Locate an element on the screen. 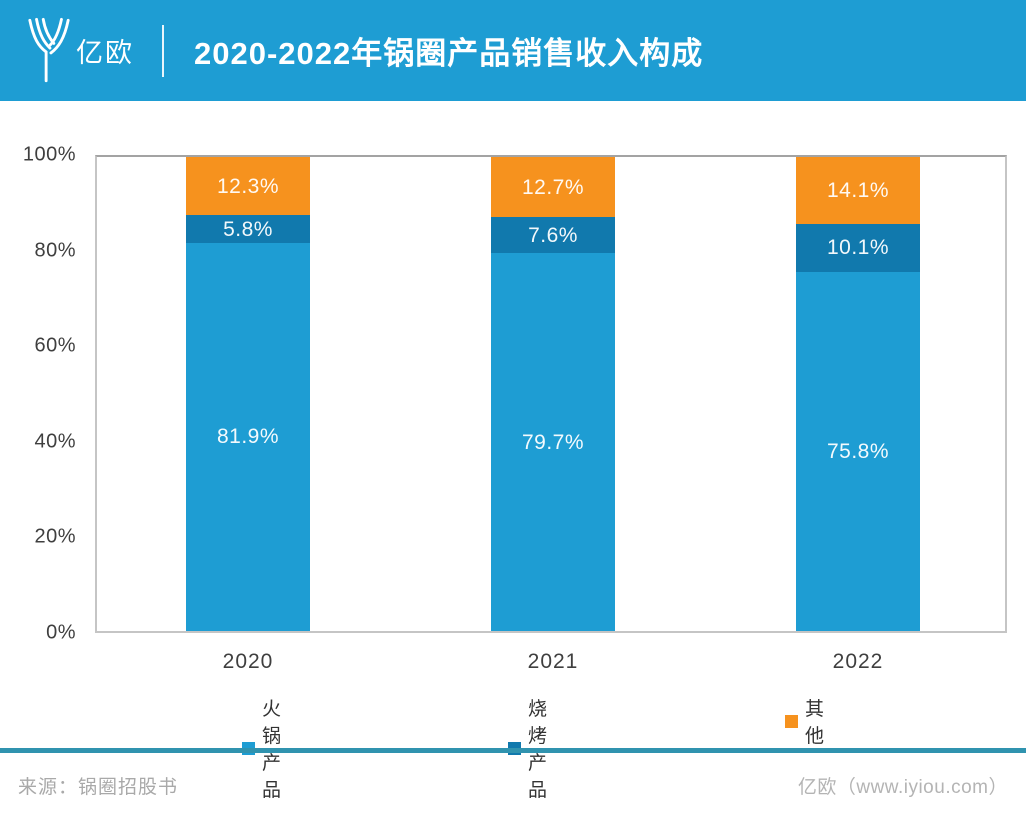 The width and height of the screenshot is (1026, 818). data-label-other-2021: 12.7% is located at coordinates (553, 187).